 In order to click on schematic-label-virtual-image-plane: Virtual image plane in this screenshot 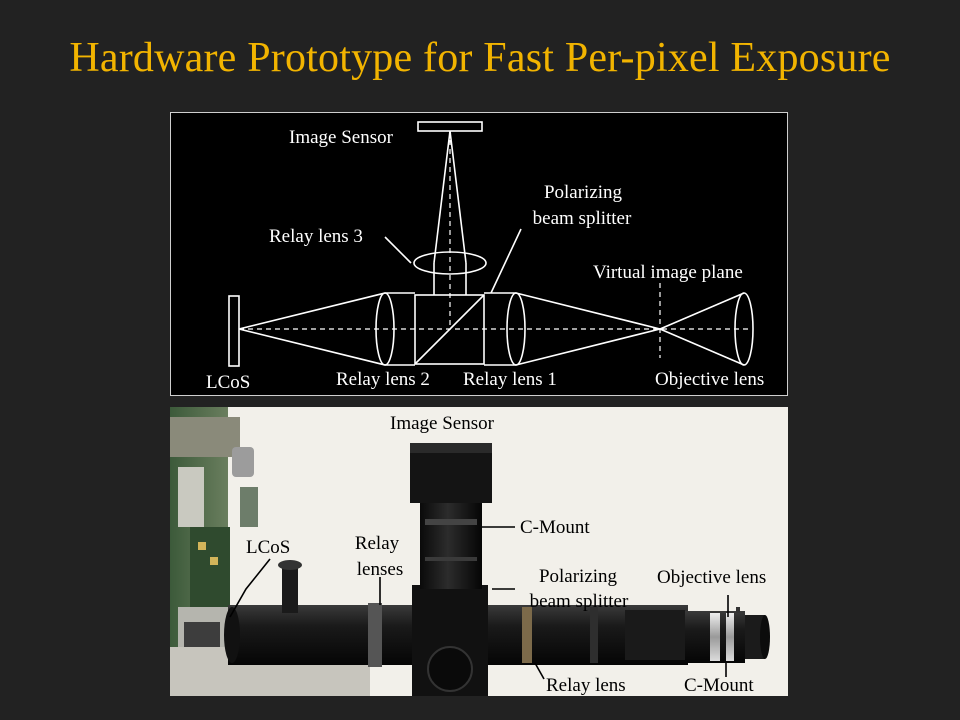, I will do `click(668, 272)`.